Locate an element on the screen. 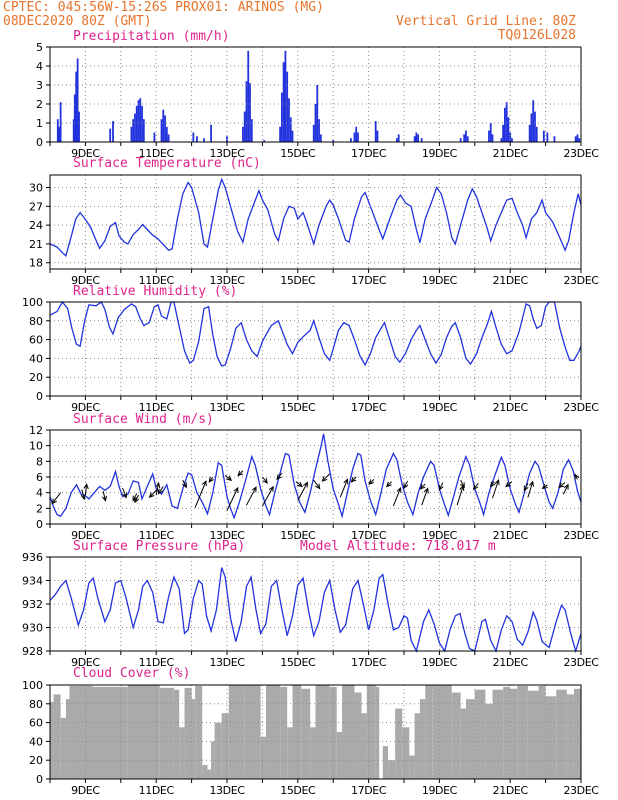  rh-xtick-label: 11DEC is located at coordinates (157, 407).